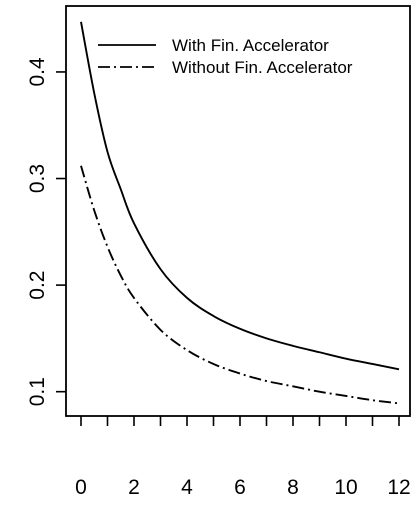 This screenshot has width=417, height=512. What do you see at coordinates (37, 178) in the screenshot?
I see `y-tick-label: 0.3` at bounding box center [37, 178].